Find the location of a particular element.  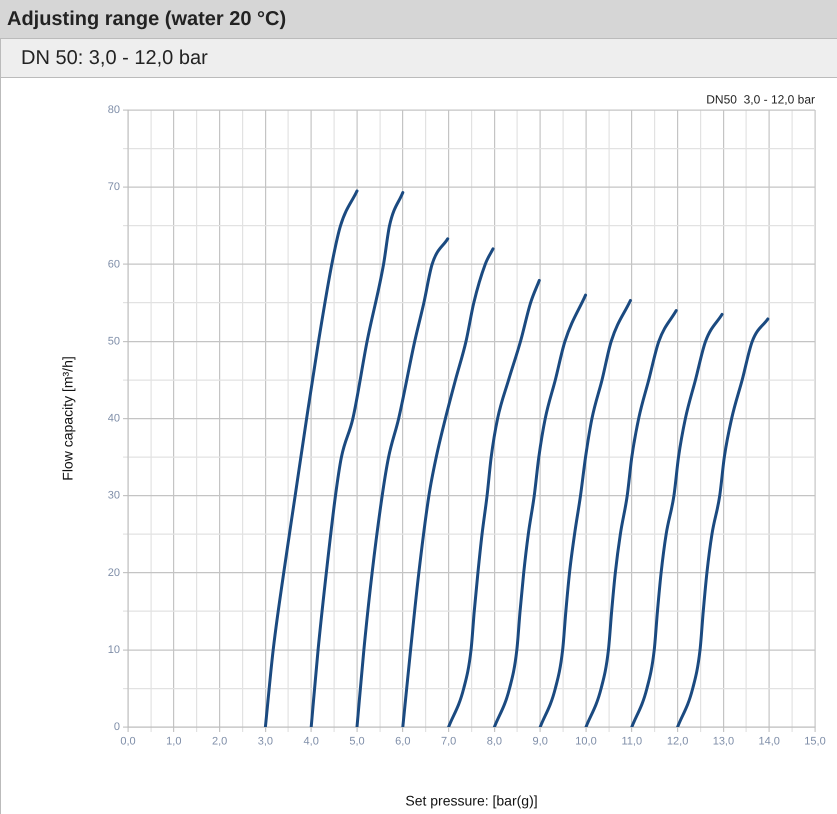

x-tick-label: 7,0 is located at coordinates (448, 742).